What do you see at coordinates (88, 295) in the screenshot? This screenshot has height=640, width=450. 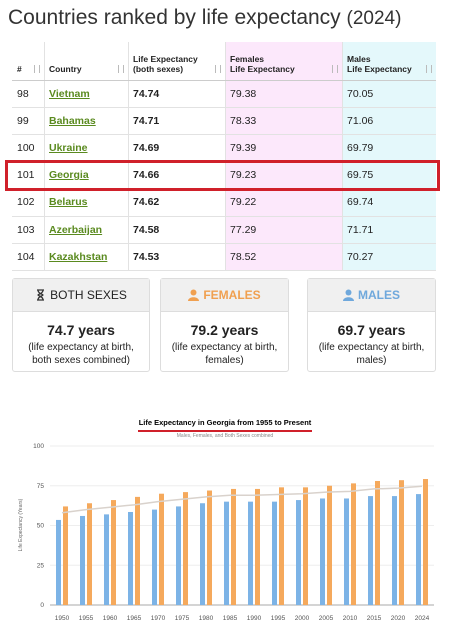 I see `card-title: BOTH SEXES` at bounding box center [88, 295].